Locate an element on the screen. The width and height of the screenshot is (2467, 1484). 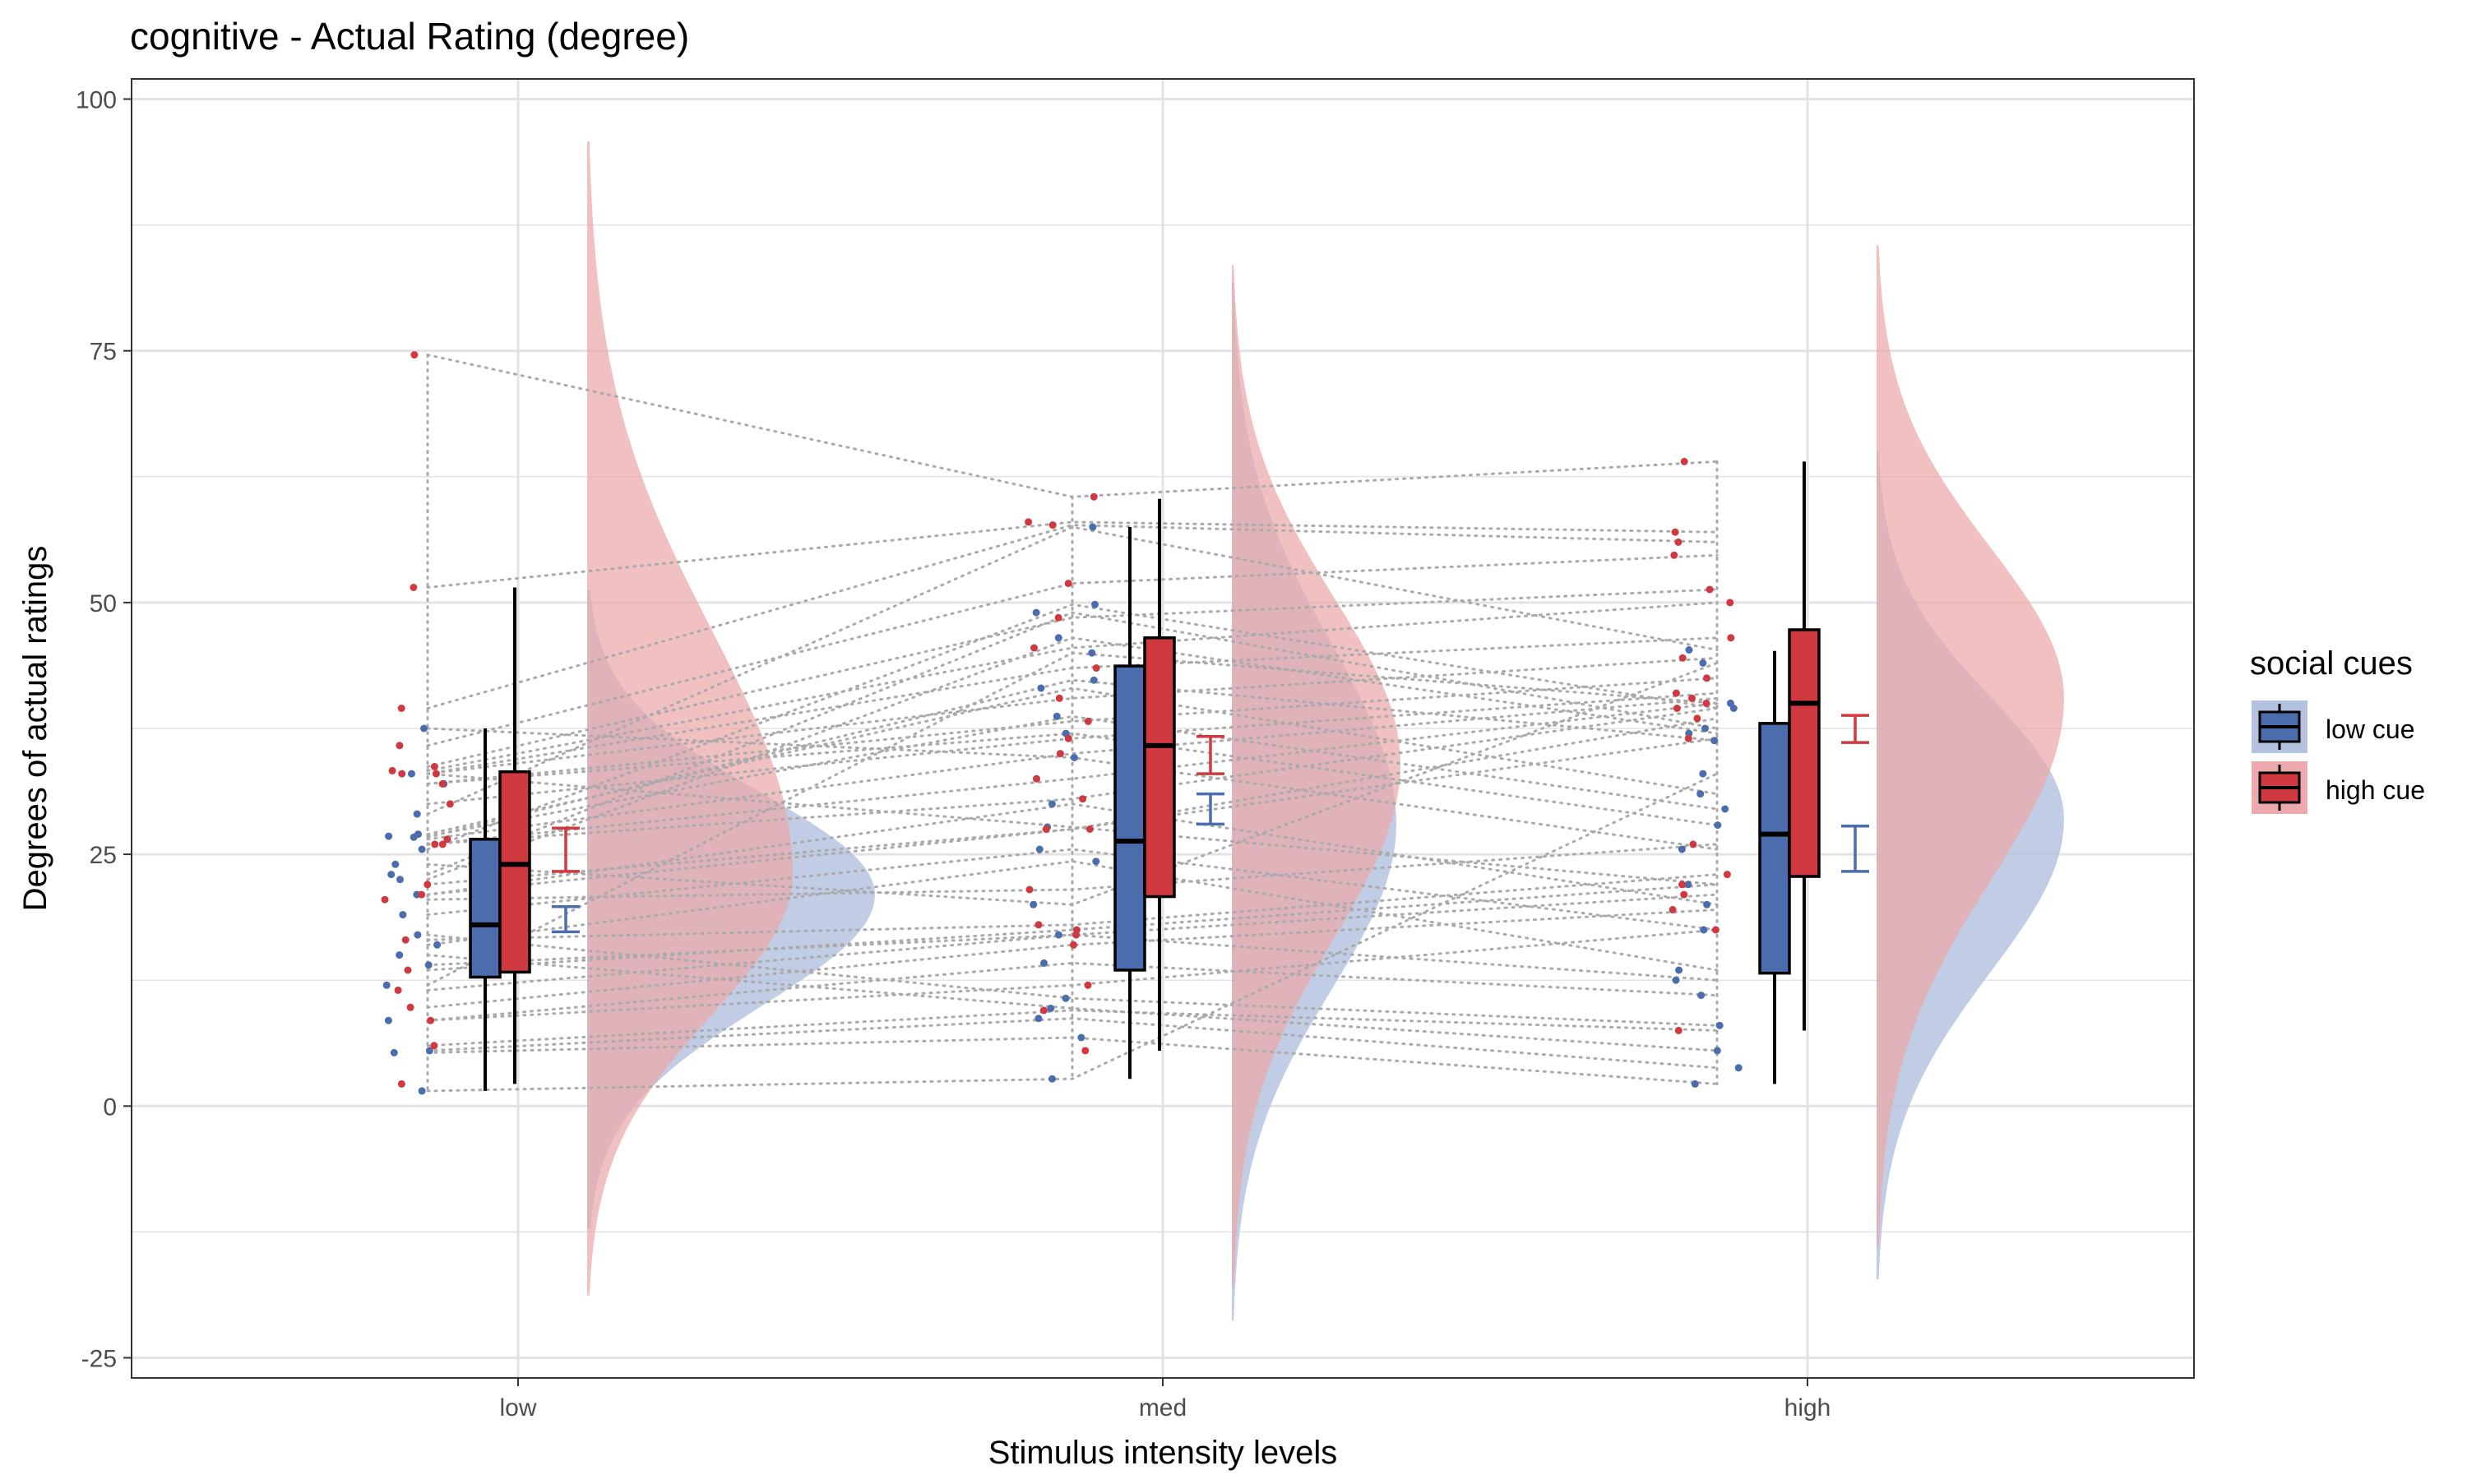
x-axis-label: Stimulus intensity levels is located at coordinates (1163, 1453).